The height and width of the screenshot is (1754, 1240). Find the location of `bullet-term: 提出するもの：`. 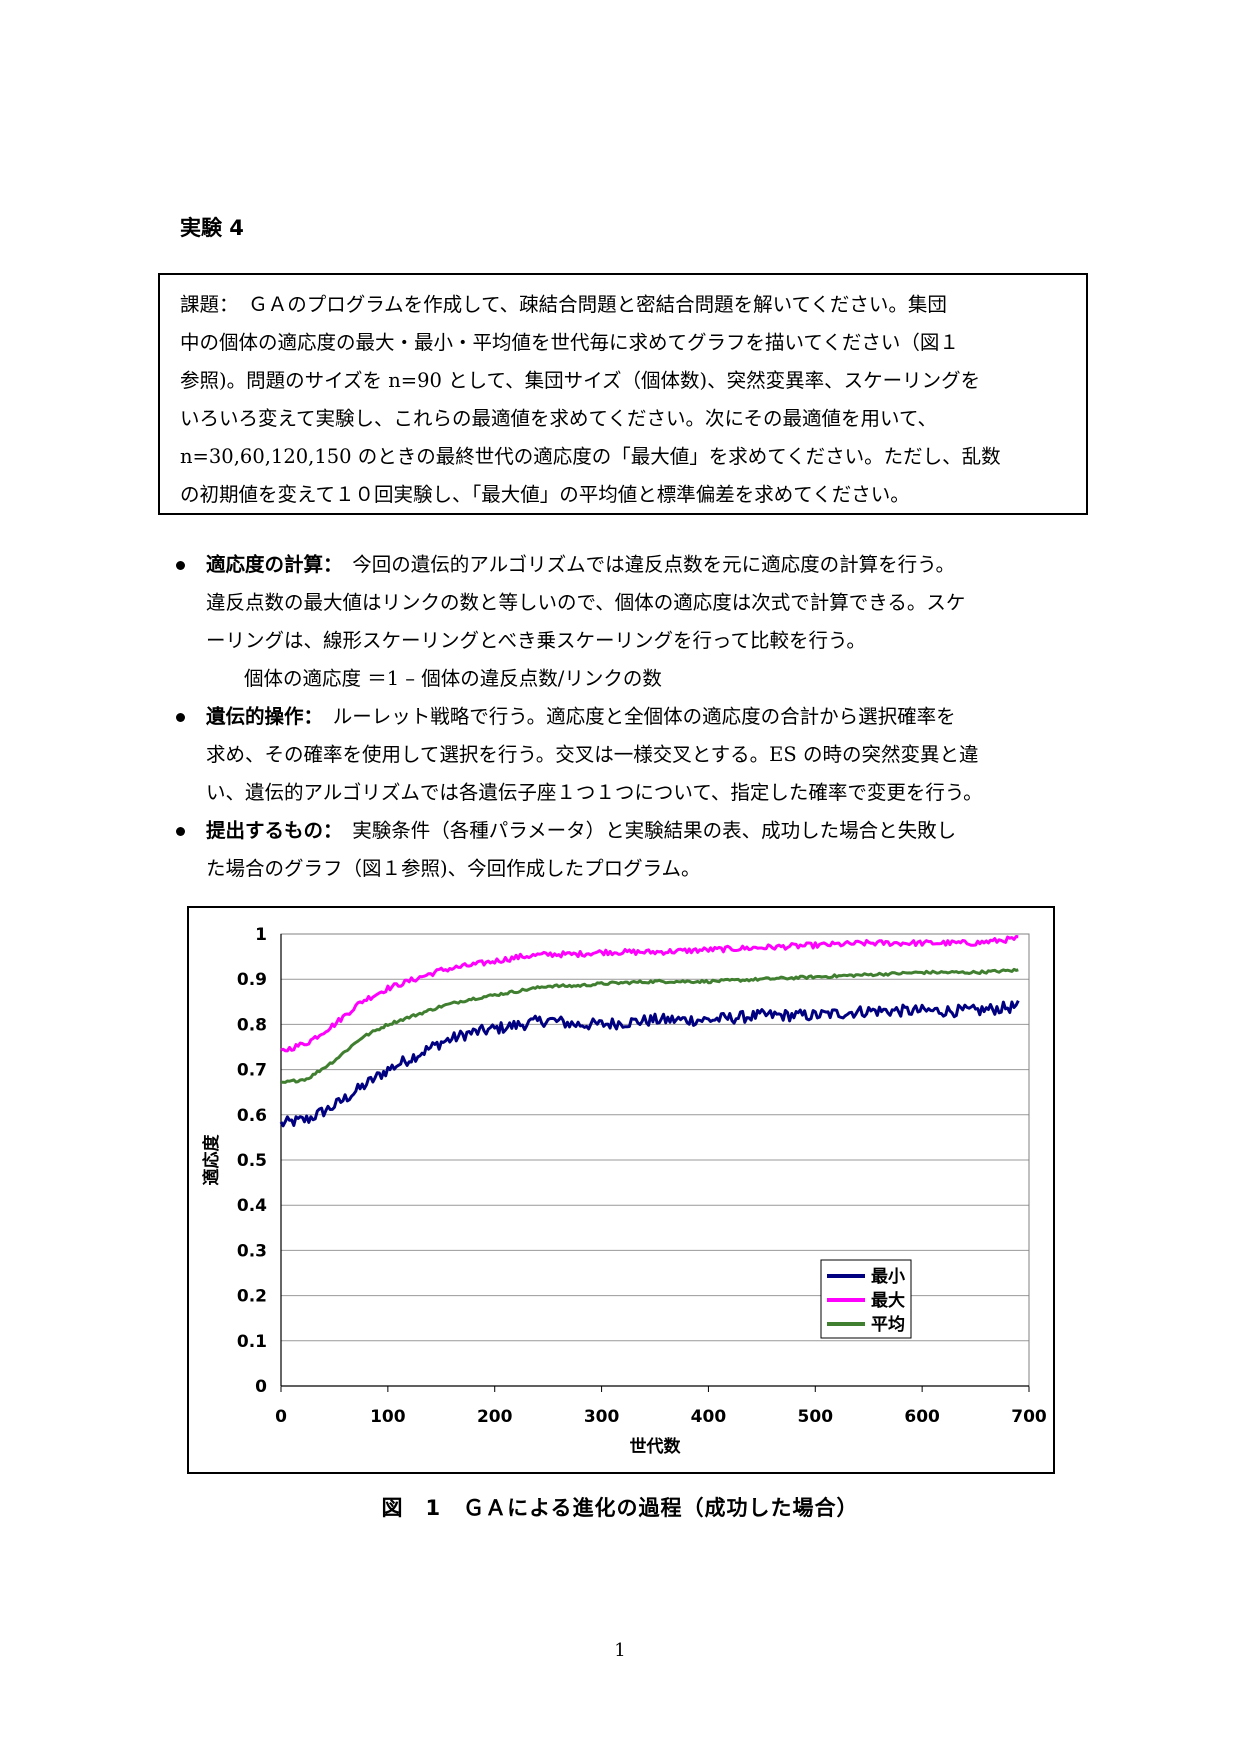

bullet-term: 提出するもの： is located at coordinates (269, 830).